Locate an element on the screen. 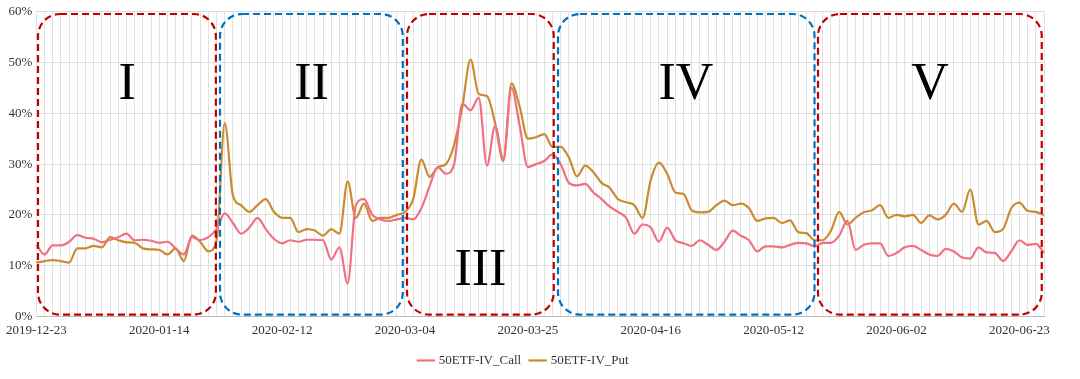  y-tick-label: 0% is located at coordinates (23, 315).